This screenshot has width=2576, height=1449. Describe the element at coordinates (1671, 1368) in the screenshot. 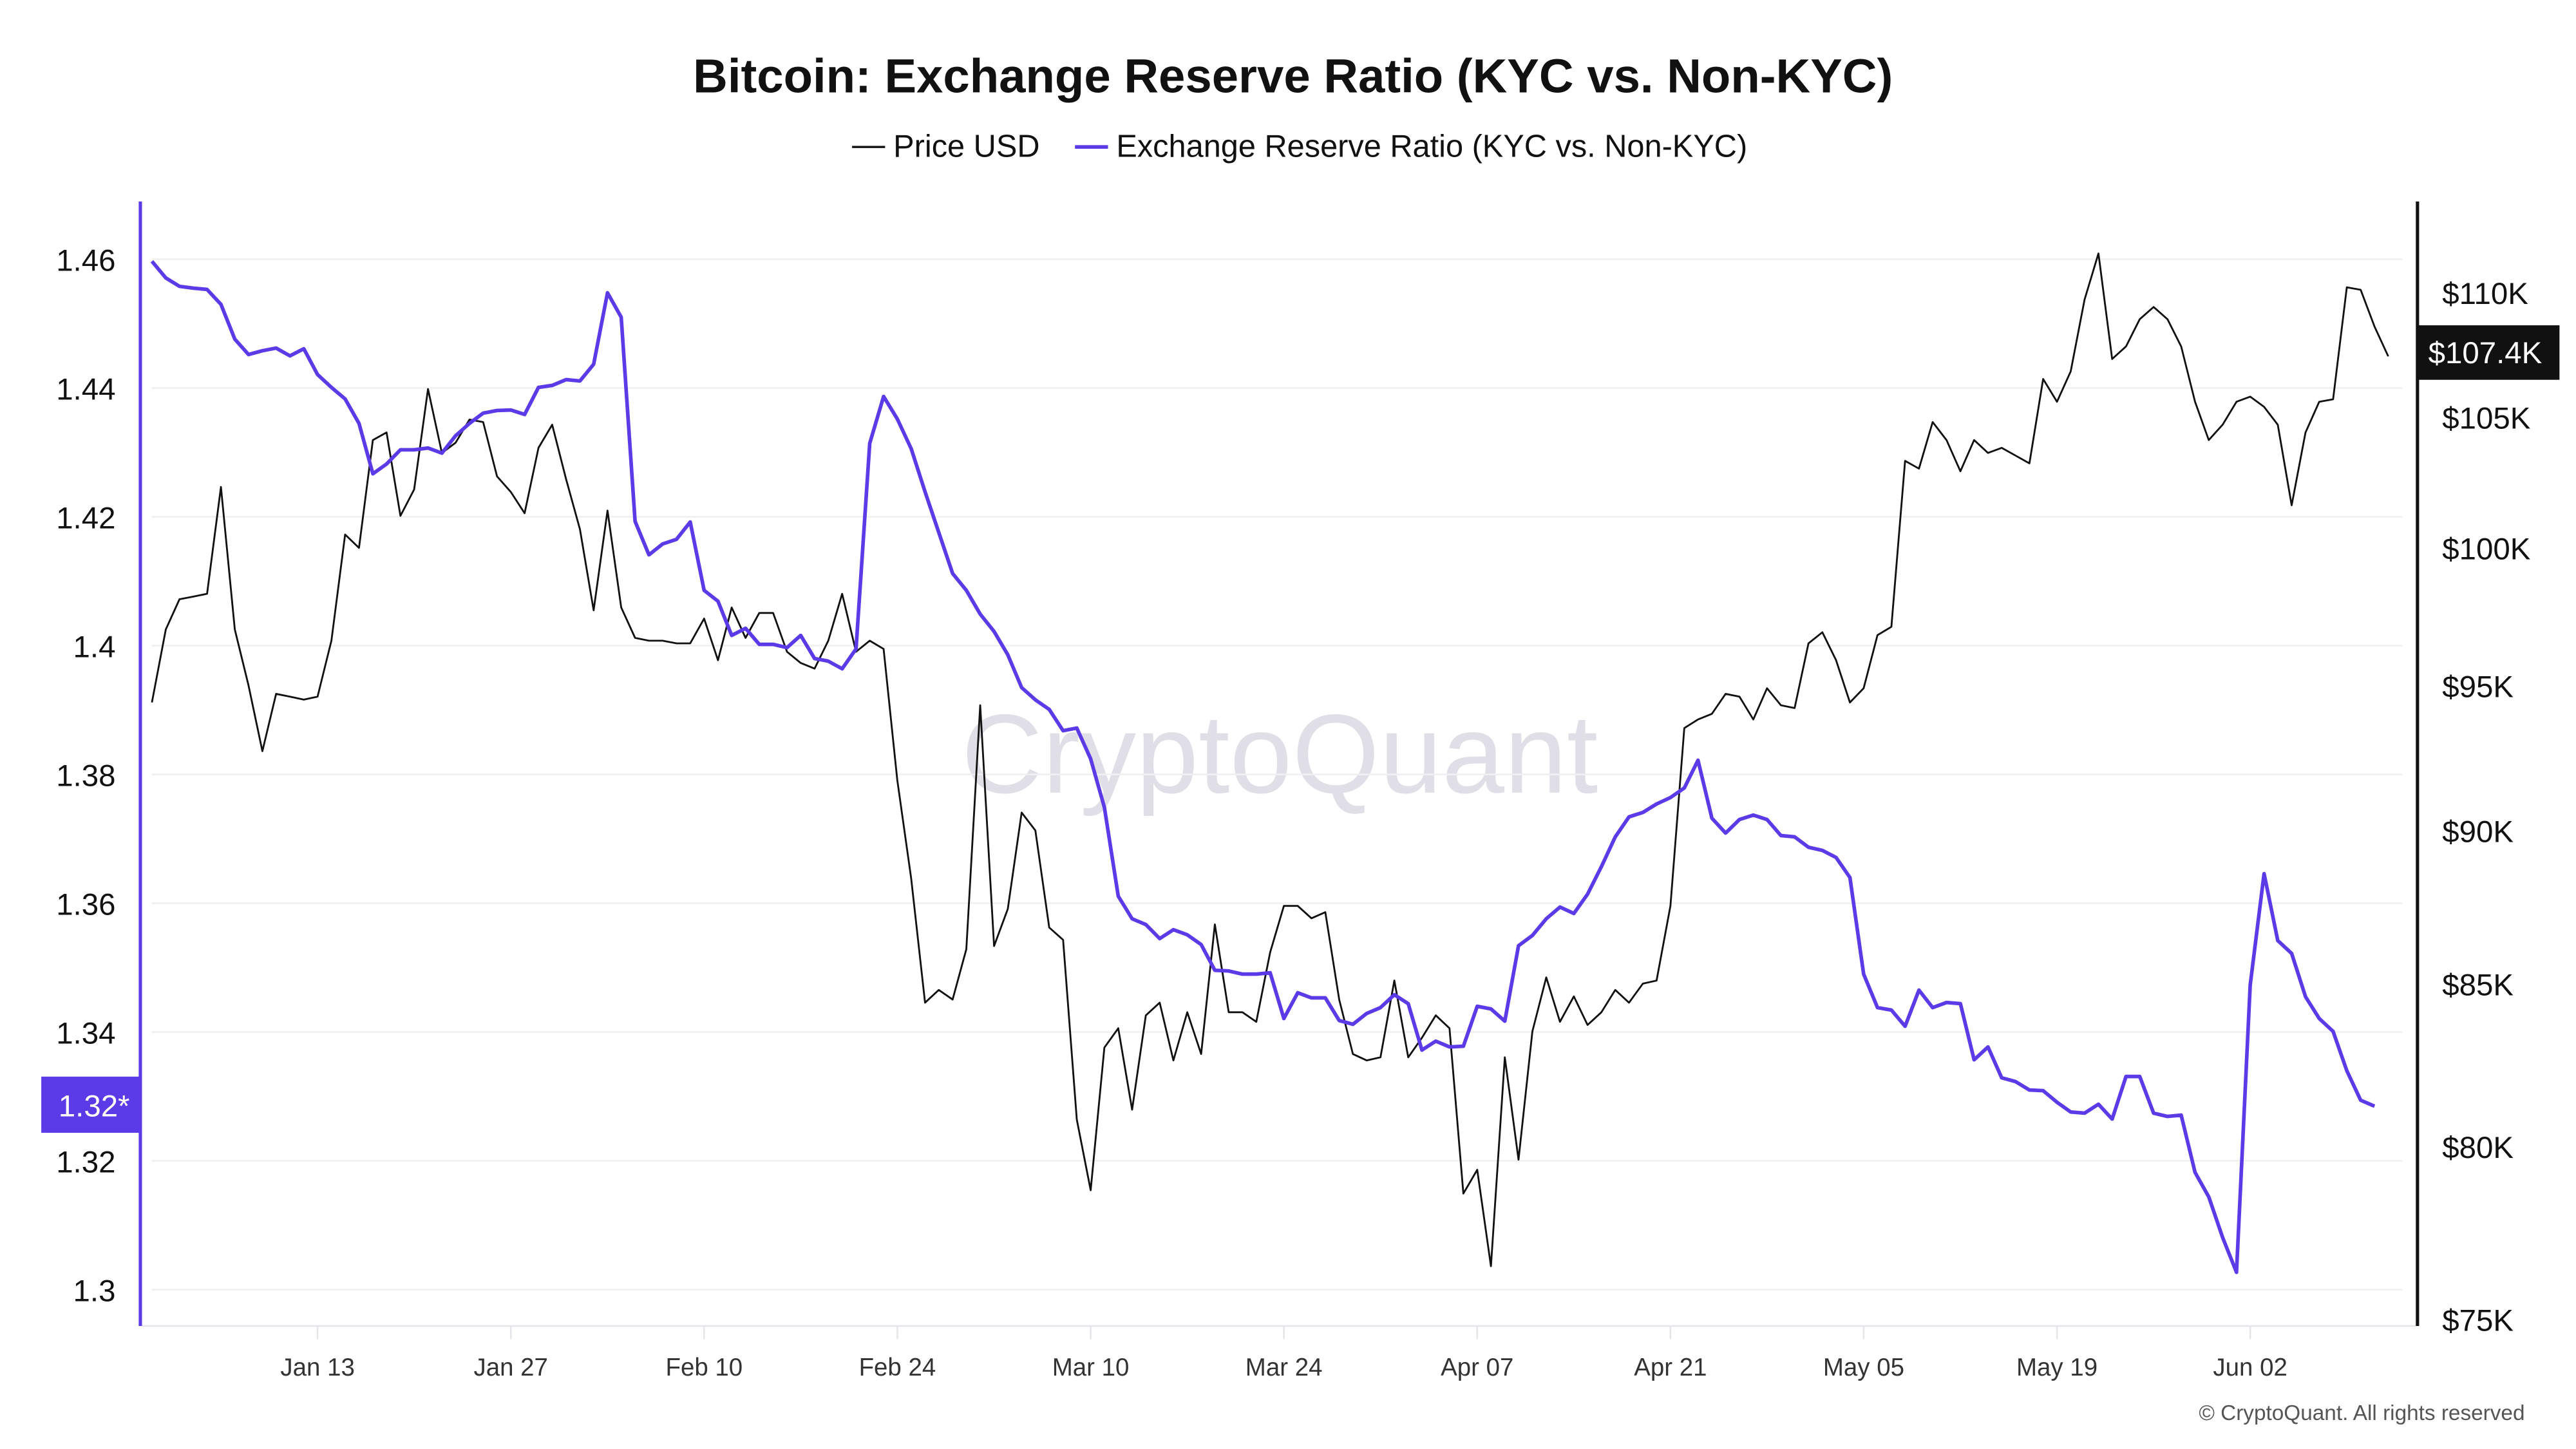

I see `x-tick-label: Apr 21` at that location.